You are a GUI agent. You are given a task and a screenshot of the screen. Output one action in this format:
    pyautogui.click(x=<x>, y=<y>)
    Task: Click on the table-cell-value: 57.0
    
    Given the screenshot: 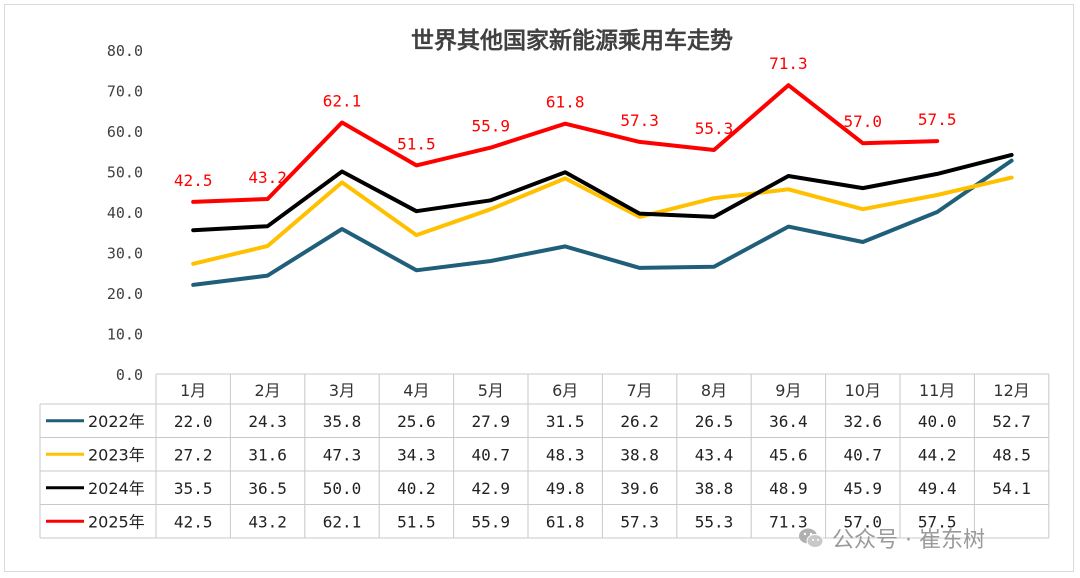 What is the action you would take?
    pyautogui.click(x=863, y=521)
    